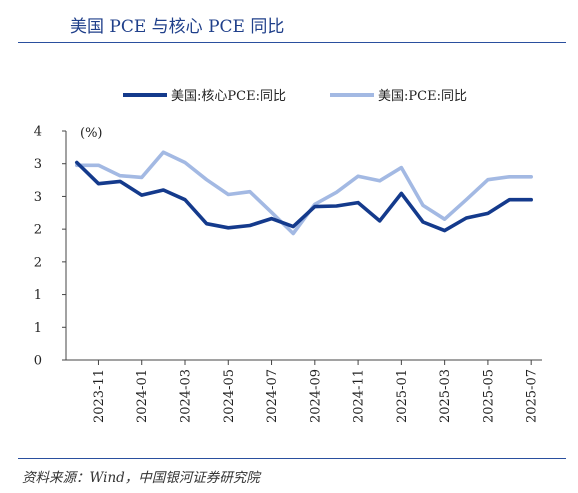  I want to click on chart-title: 美国 PCE 与核心 PCE 同比, so click(177, 27).